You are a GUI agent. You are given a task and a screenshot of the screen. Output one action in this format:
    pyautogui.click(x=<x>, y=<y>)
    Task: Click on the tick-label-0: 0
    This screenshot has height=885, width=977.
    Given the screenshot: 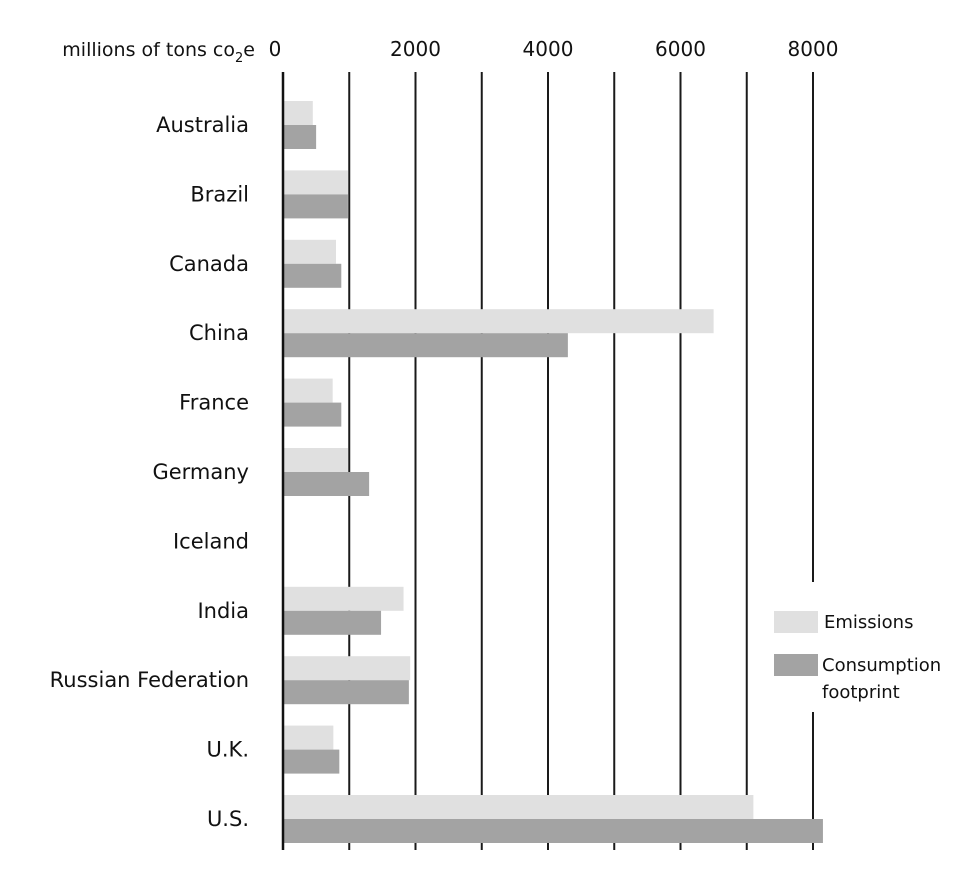 What is the action you would take?
    pyautogui.click(x=275, y=49)
    